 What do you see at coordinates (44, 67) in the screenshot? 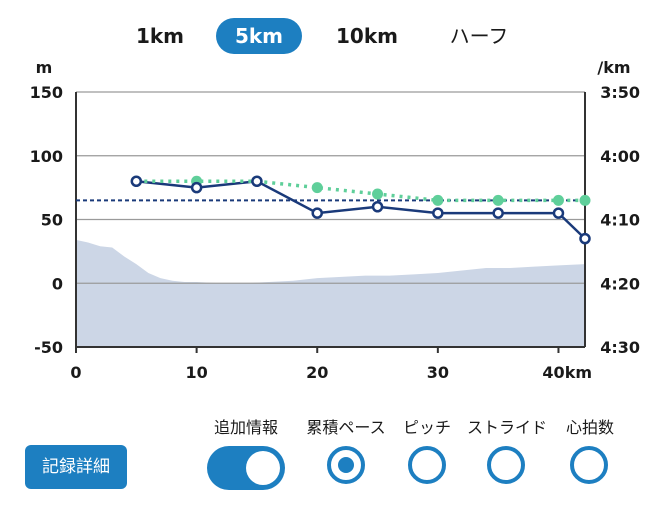
I see `left-axis-unit: m` at bounding box center [44, 67].